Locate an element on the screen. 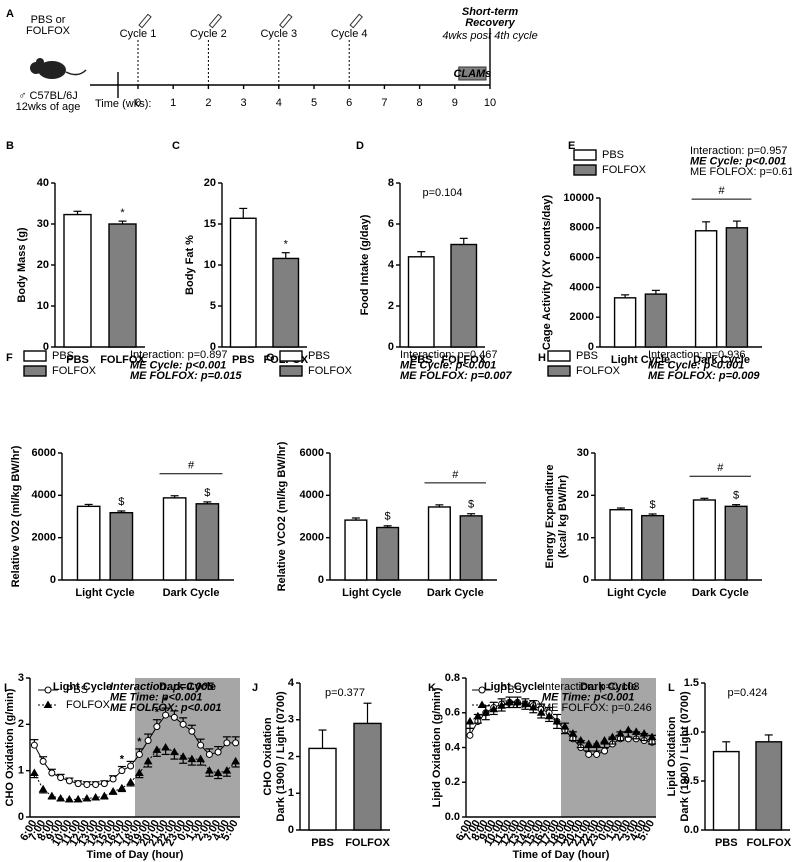  stat-text: ME Time: p<0.001 is located at coordinates (156, 697).